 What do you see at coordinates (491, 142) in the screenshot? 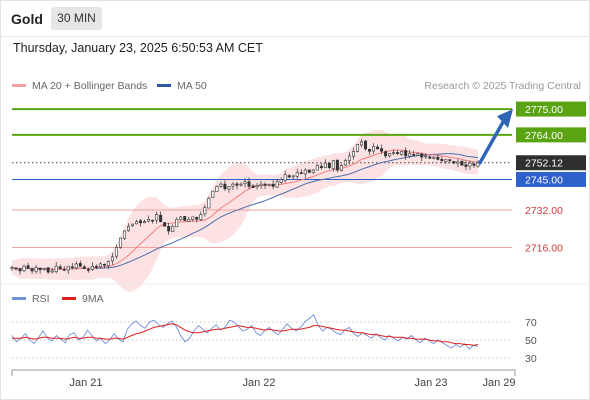
I see `projection-arrow` at bounding box center [491, 142].